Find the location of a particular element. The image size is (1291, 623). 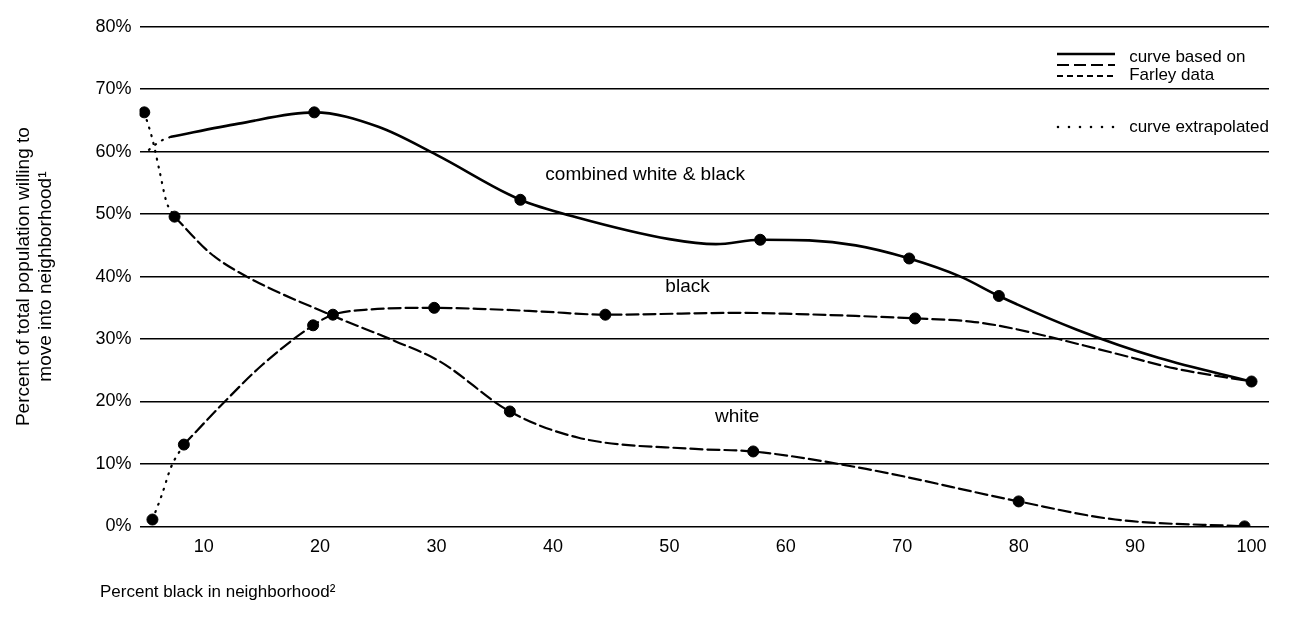

y-tick-label: 30% is located at coordinates (113, 338).